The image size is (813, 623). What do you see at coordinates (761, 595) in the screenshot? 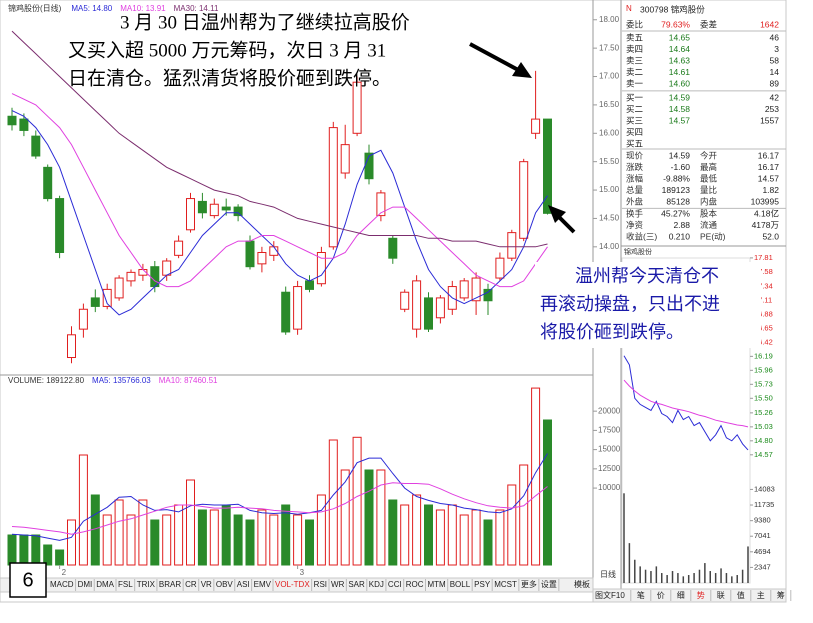
I see `side-tab: 主` at bounding box center [761, 595].